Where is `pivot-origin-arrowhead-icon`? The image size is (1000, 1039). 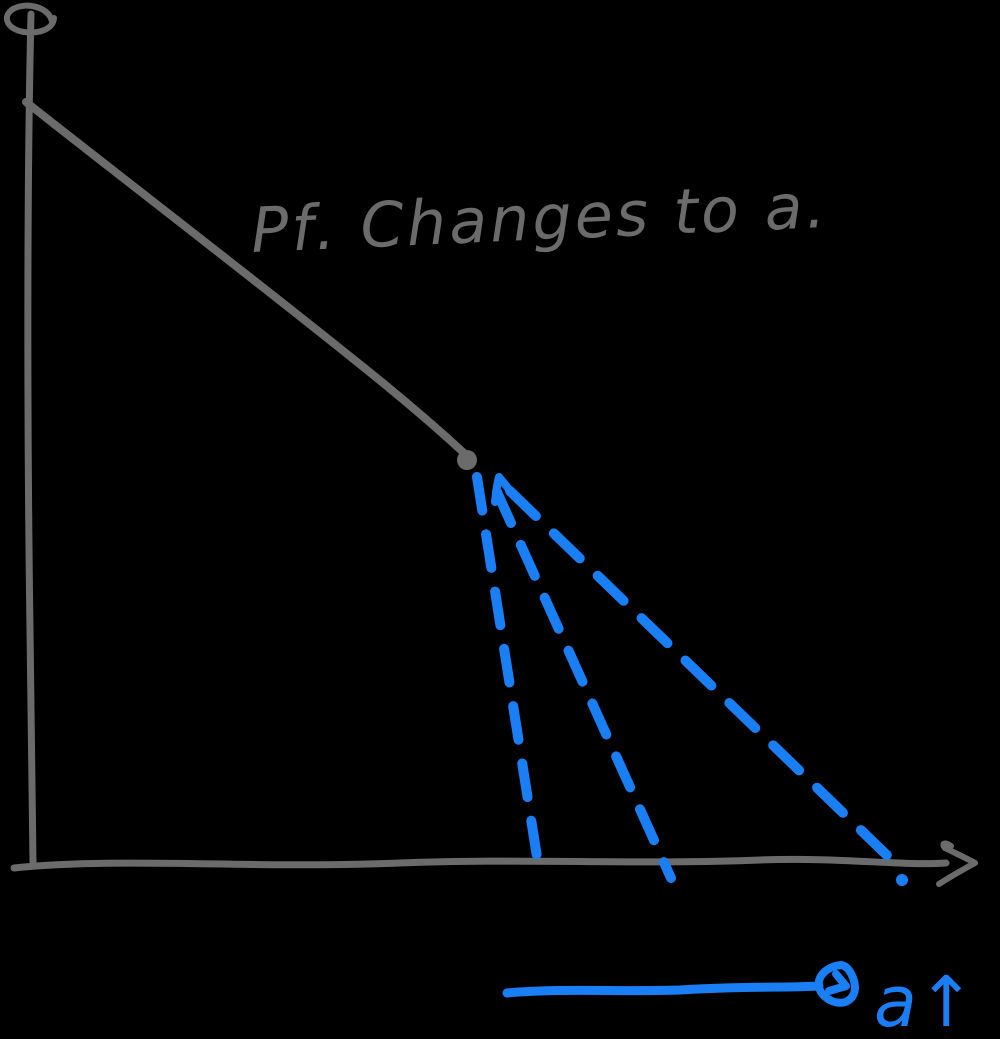
pivot-origin-arrowhead-icon is located at coordinates (504, 489).